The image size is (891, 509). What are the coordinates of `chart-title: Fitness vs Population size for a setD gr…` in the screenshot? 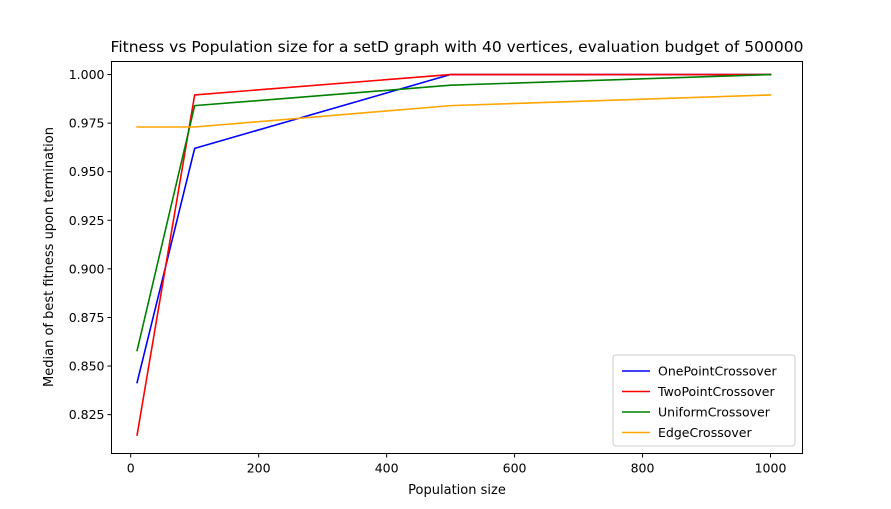 It's located at (457, 47).